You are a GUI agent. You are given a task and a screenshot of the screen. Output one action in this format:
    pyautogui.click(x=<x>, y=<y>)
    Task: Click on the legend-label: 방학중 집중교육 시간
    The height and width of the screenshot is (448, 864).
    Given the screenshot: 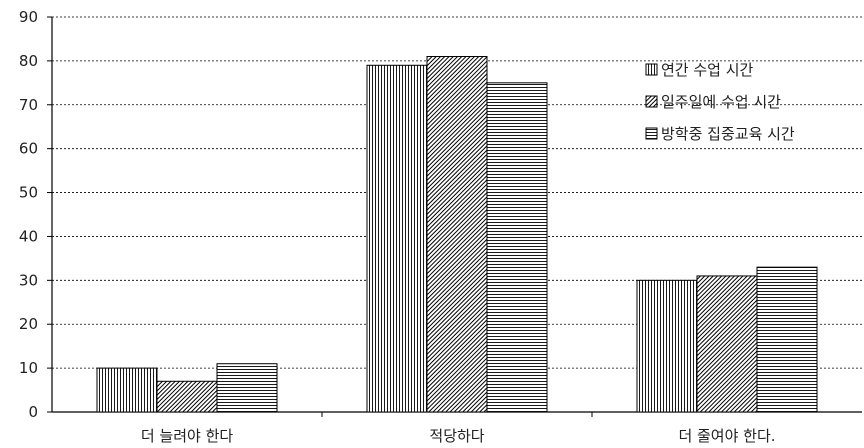 What is the action you would take?
    pyautogui.click(x=728, y=134)
    